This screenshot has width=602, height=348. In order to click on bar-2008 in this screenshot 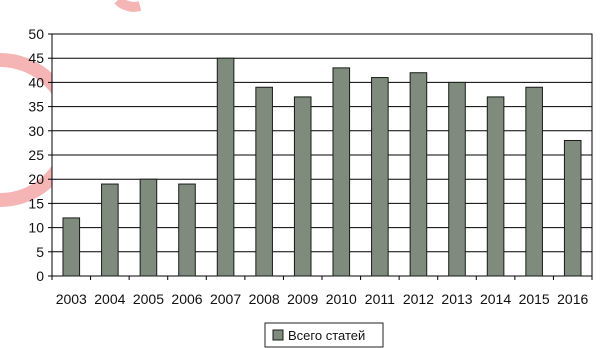, I will do `click(264, 181)`.